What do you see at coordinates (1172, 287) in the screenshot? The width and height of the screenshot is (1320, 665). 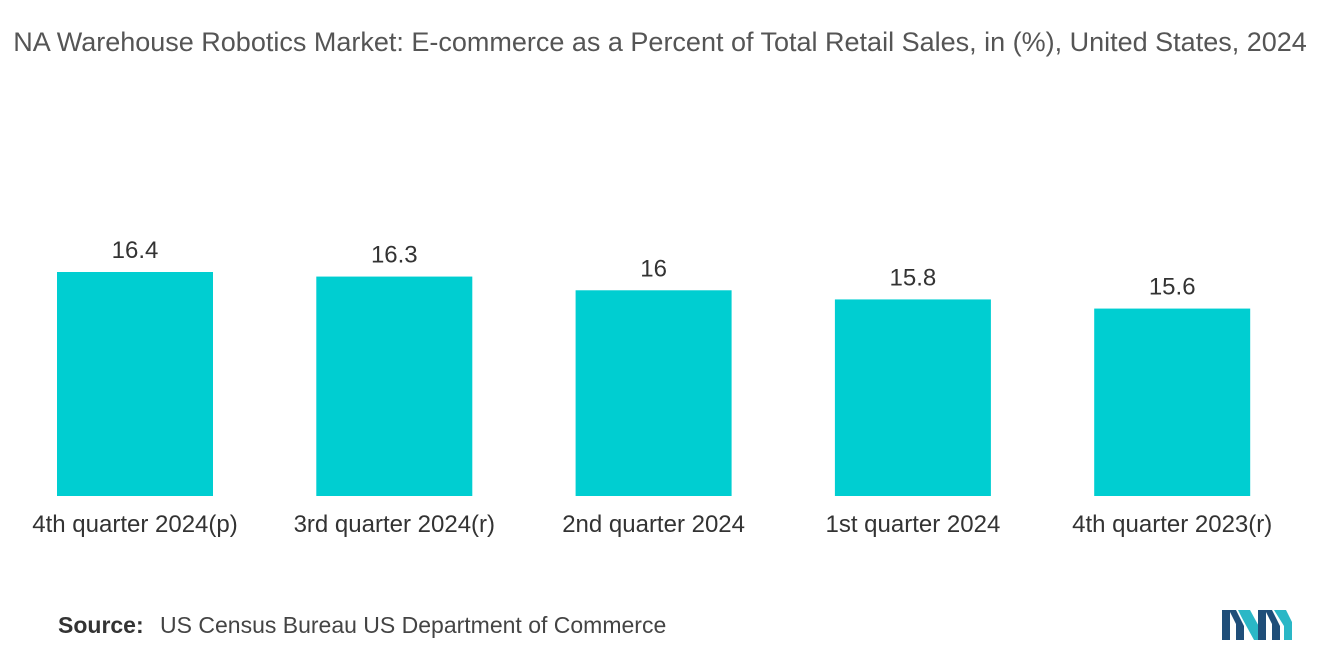 I see `data-label-5: 15.6` at bounding box center [1172, 287].